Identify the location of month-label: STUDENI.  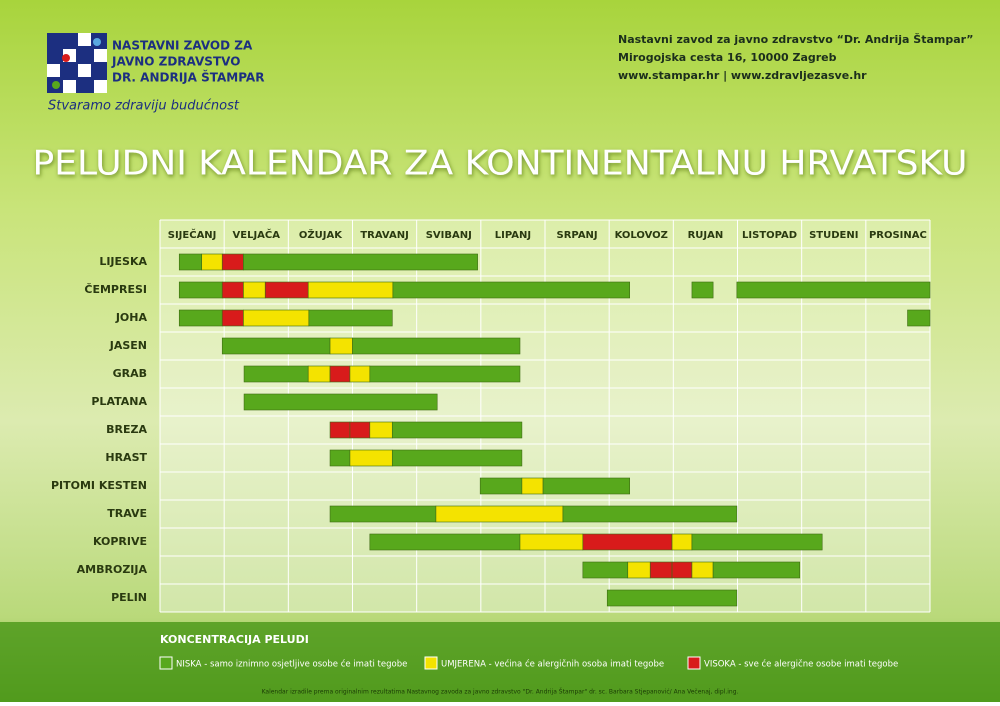
(833, 235).